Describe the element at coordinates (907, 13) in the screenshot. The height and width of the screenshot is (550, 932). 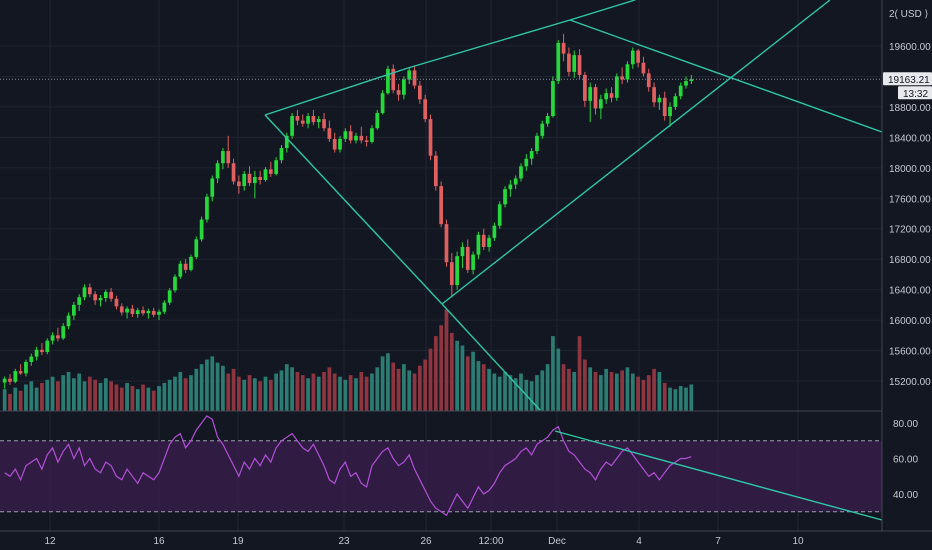
I see `currency-badge: 2( USD ⟩` at that location.